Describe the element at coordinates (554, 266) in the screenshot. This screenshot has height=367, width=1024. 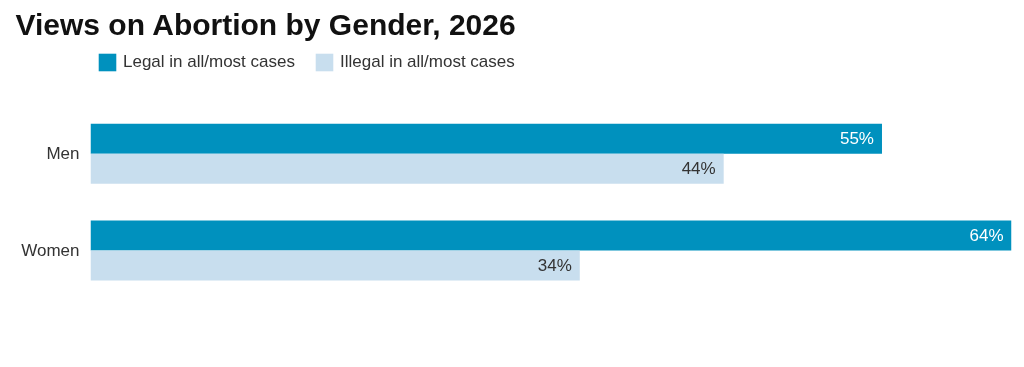
I see `data-label: 34%` at that location.